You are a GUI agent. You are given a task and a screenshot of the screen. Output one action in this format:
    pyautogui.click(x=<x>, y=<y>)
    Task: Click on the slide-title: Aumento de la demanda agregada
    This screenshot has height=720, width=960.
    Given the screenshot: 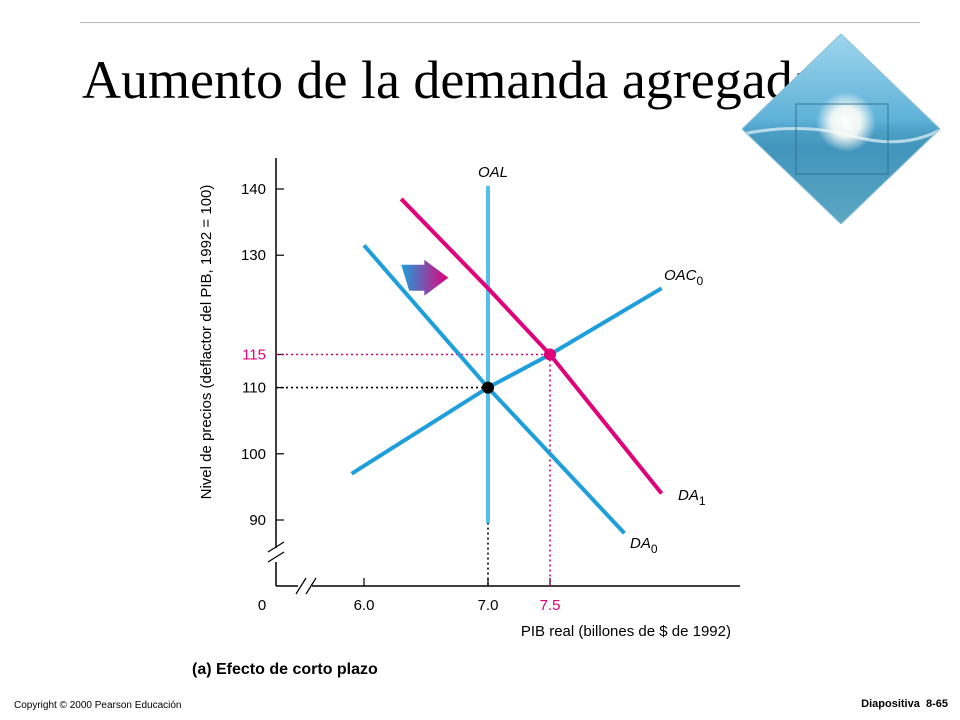 What is the action you would take?
    pyautogui.click(x=449, y=80)
    